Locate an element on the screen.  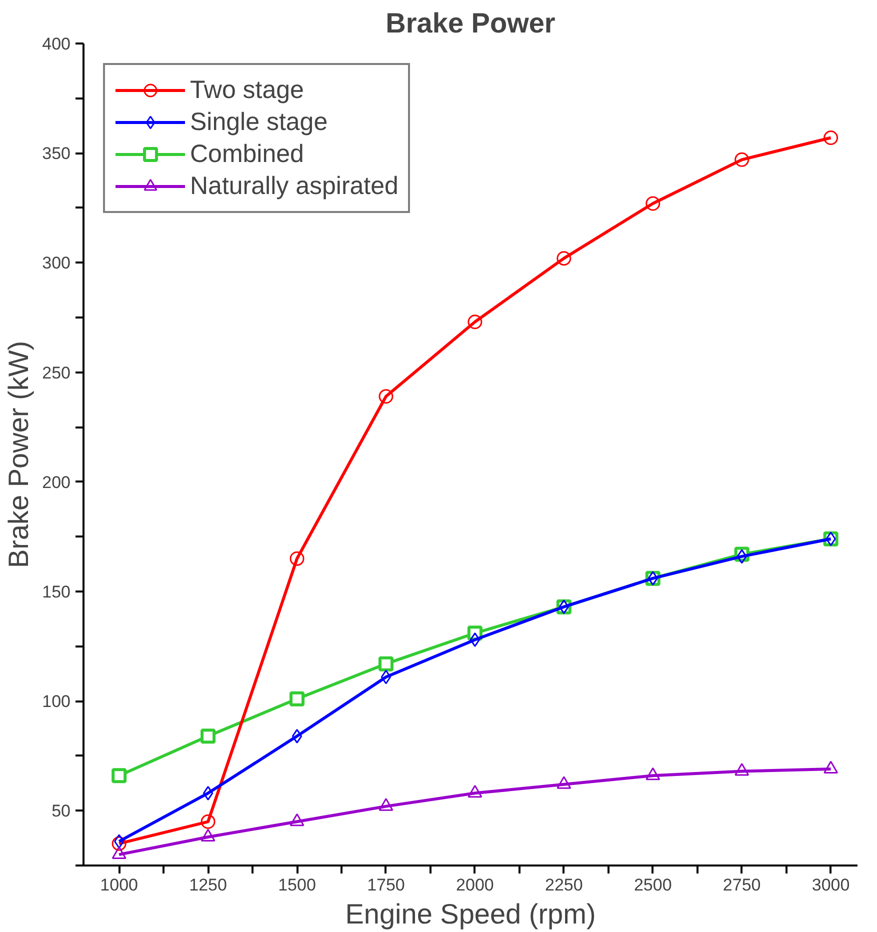
y-axis-title: Brake Power (kW) is located at coordinates (18, 454).